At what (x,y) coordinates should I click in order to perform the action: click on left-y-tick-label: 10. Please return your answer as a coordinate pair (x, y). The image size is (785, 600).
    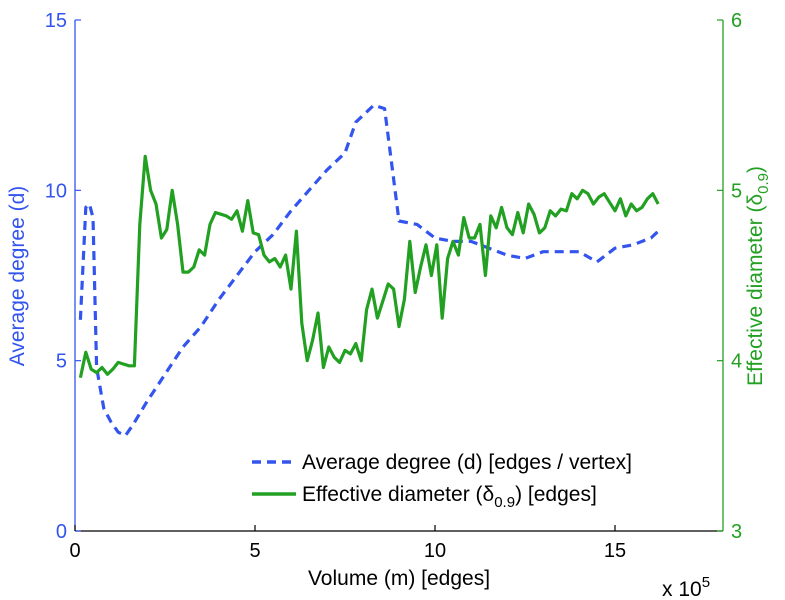
    Looking at the image, I should click on (56, 191).